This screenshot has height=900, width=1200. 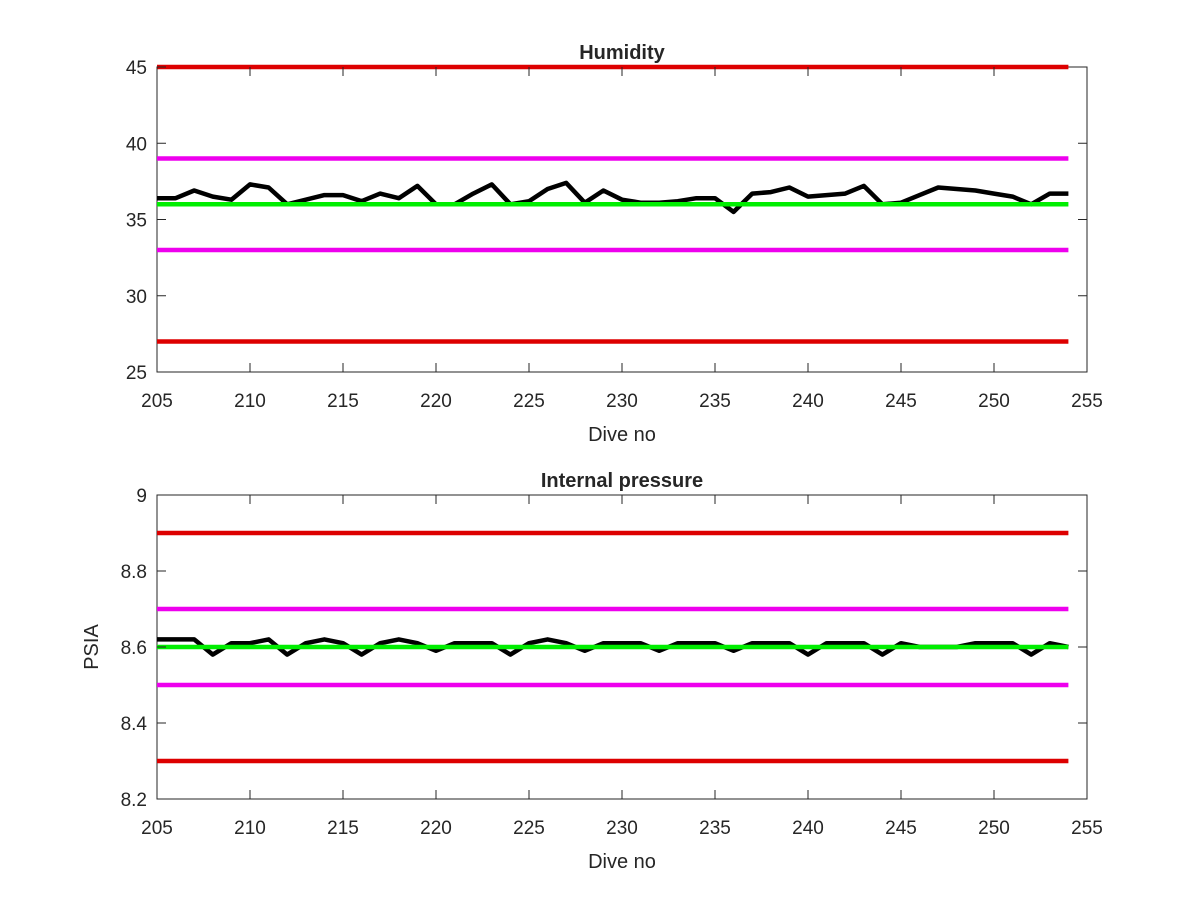 What do you see at coordinates (136, 68) in the screenshot?
I see `y-tick-label: 45` at bounding box center [136, 68].